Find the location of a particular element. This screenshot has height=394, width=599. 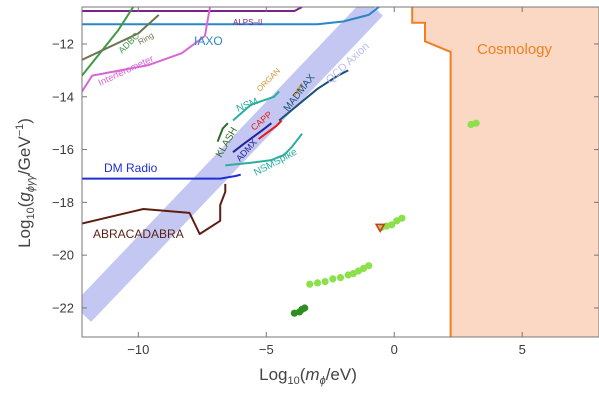

nsm-label: NSM is located at coordinates (247, 105).